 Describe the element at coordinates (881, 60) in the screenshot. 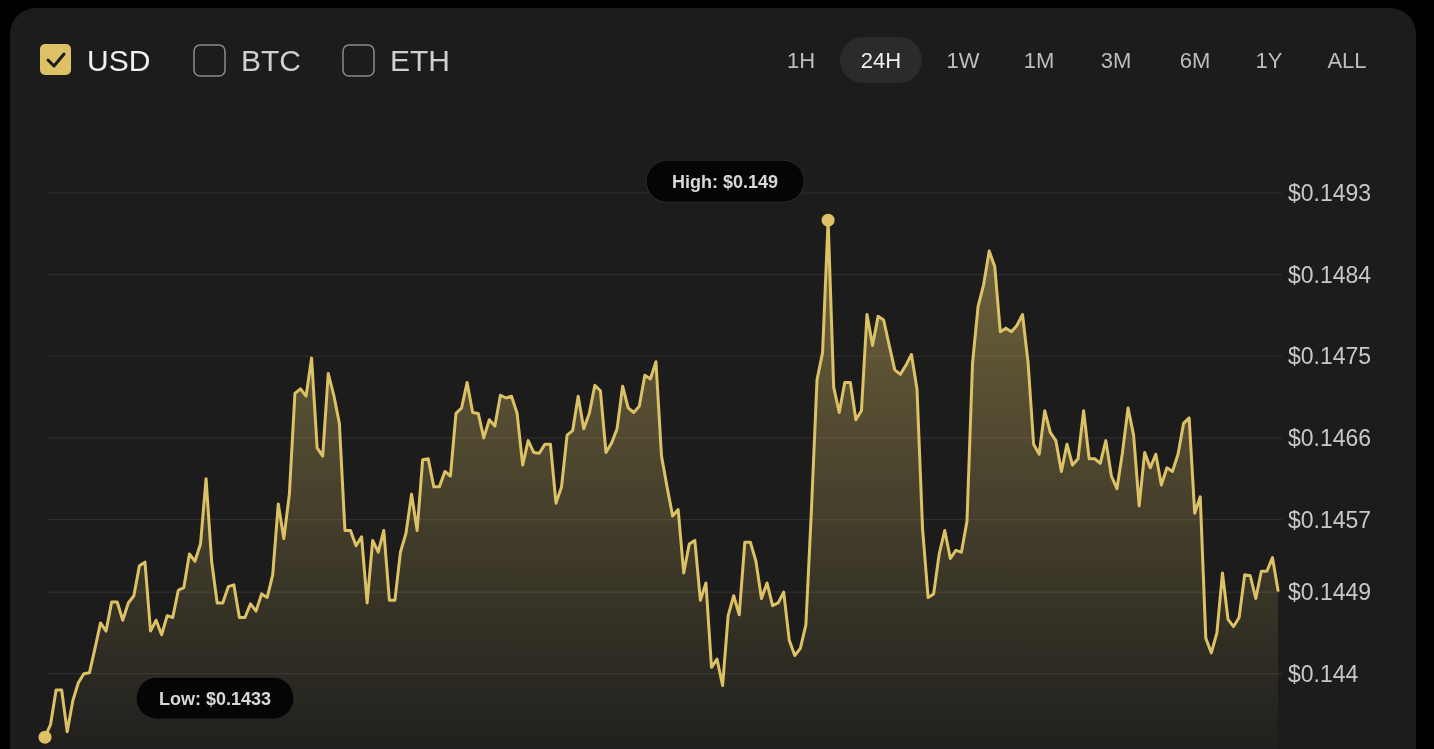

I see `text: 24H` at that location.